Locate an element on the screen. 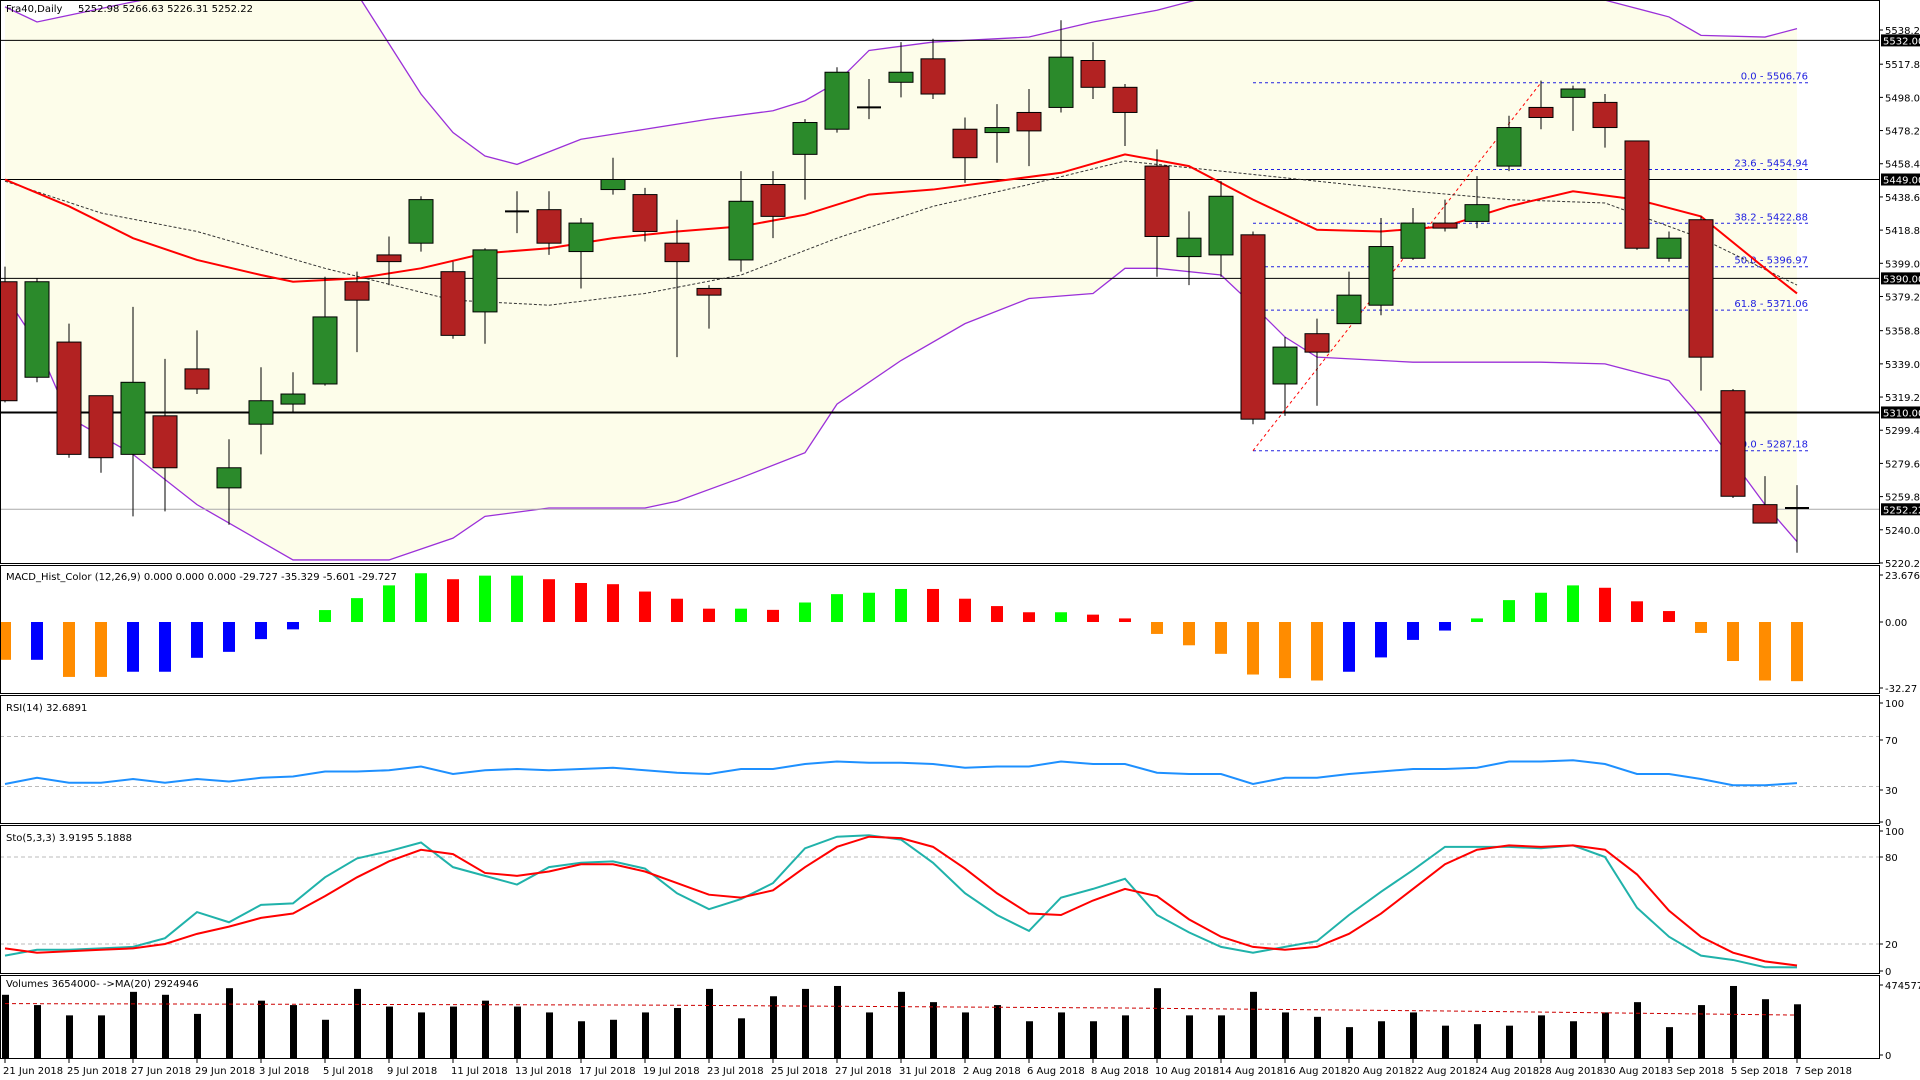 This screenshot has width=1920, height=1080. y-axis-tick-label: 5538.20 is located at coordinates (1902, 31).